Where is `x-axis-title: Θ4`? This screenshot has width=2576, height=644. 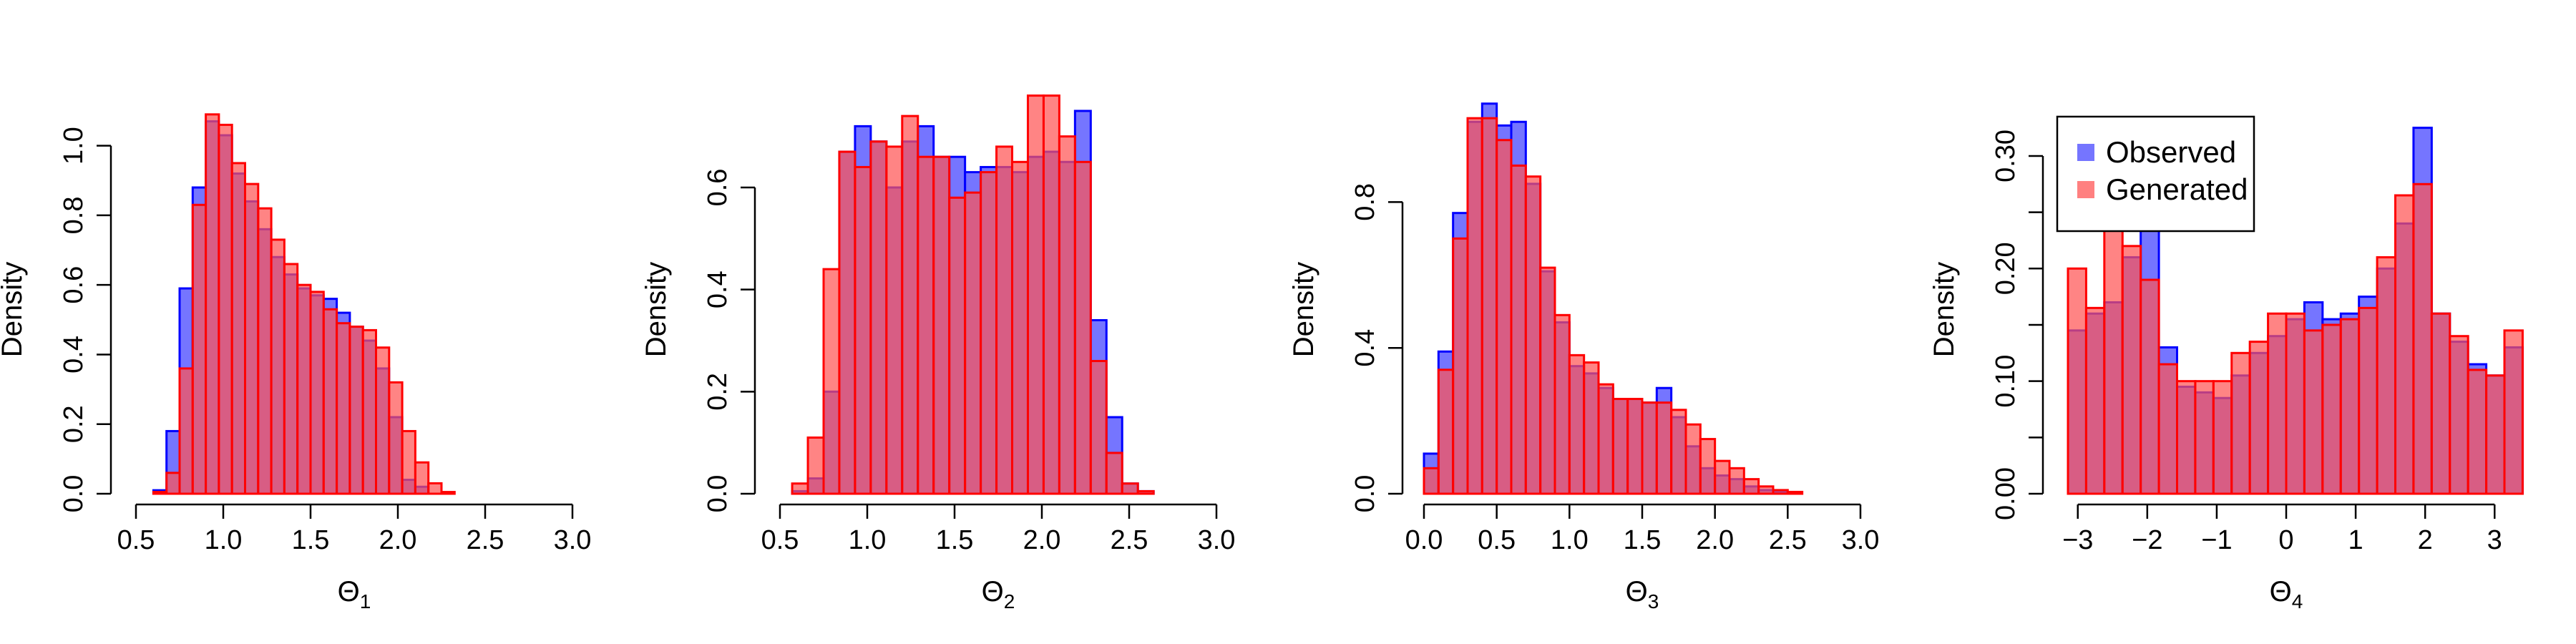
x-axis-title: Θ4 is located at coordinates (2286, 594).